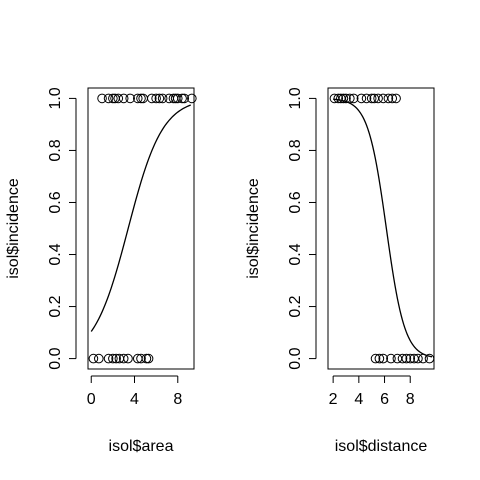  I want to click on x-axis-title: isol$area, so click(141, 446).